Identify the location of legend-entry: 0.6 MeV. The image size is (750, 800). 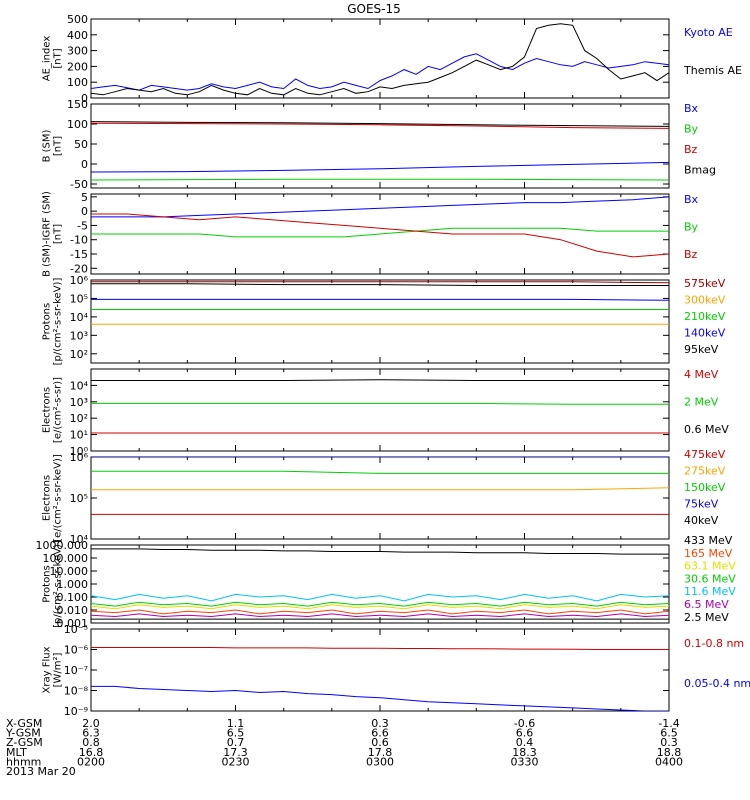
(706, 429).